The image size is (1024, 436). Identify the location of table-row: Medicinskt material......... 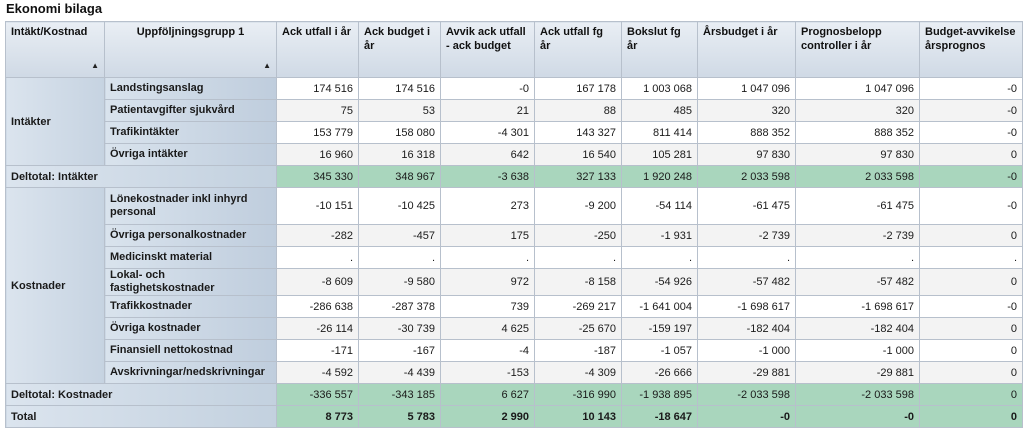
(514, 257).